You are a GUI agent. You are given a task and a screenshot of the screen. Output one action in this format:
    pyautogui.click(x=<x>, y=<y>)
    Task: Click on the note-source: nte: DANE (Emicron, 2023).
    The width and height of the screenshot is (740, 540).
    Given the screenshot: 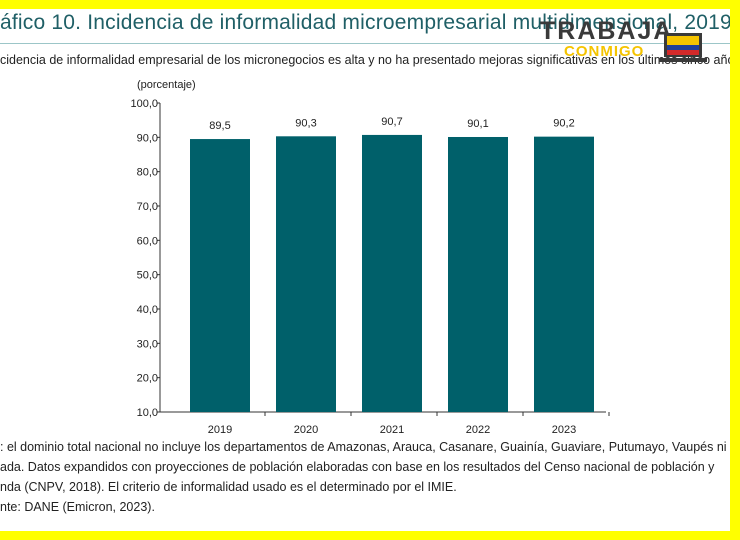 What is the action you would take?
    pyautogui.click(x=77, y=507)
    